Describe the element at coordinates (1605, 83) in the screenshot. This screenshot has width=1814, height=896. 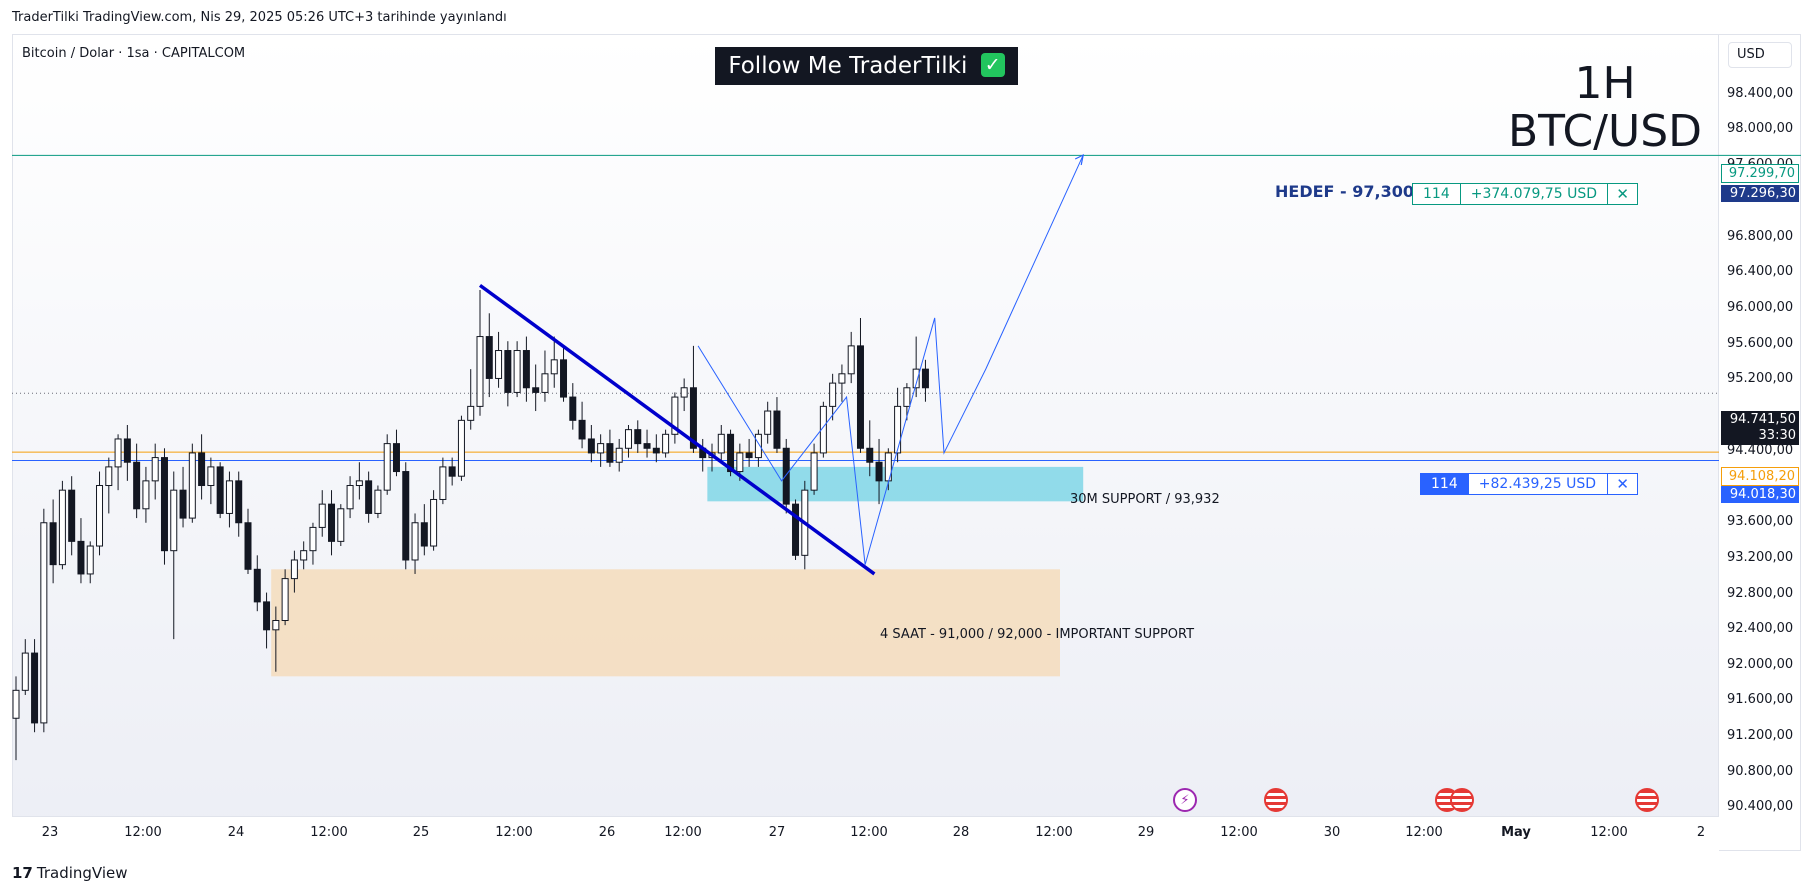
I see `title-timeframe: 1H` at that location.